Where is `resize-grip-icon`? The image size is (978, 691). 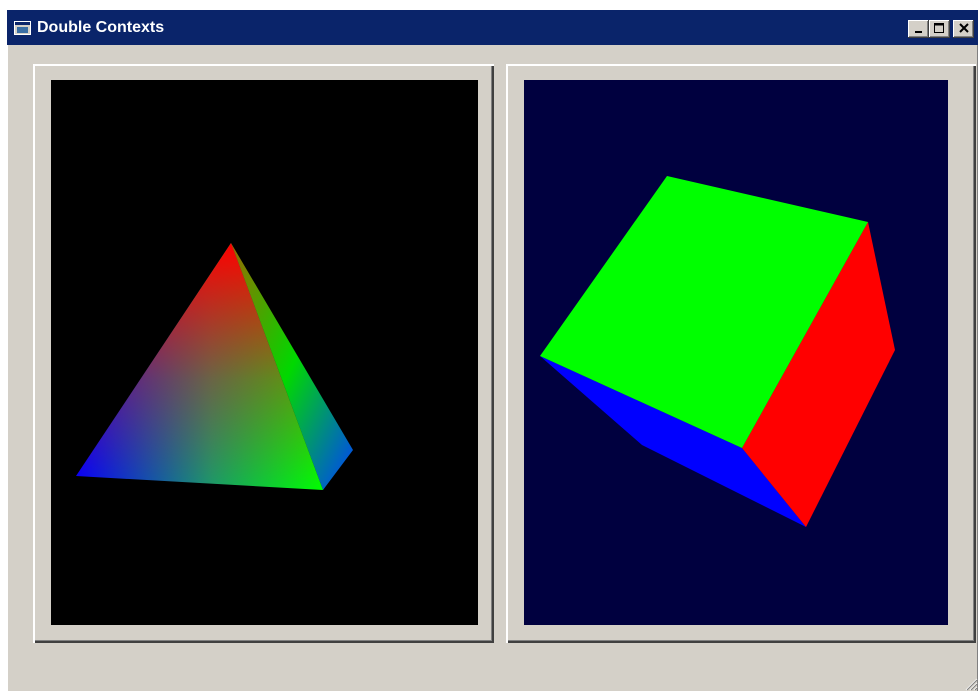
resize-grip-icon is located at coordinates (970, 683).